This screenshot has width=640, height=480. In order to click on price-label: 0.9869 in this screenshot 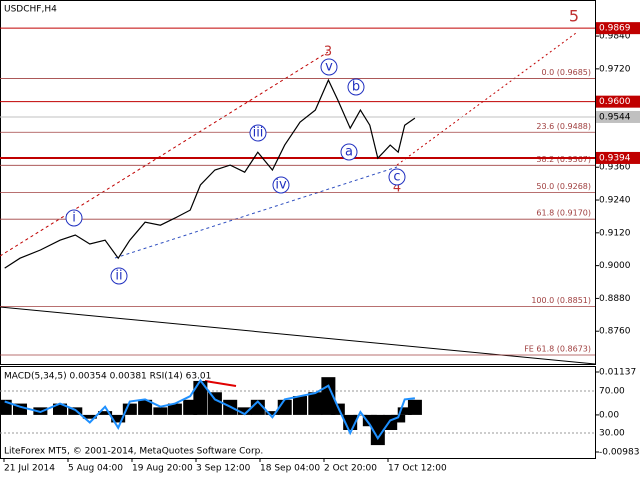, I will do `click(615, 29)`.